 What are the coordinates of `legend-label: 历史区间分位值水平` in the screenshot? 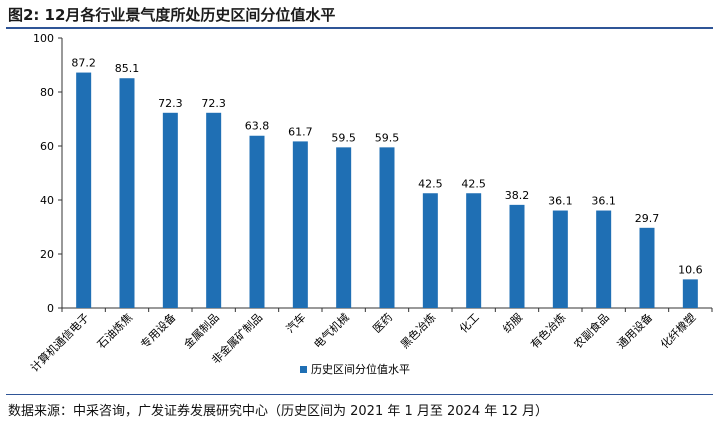 It's located at (360, 369).